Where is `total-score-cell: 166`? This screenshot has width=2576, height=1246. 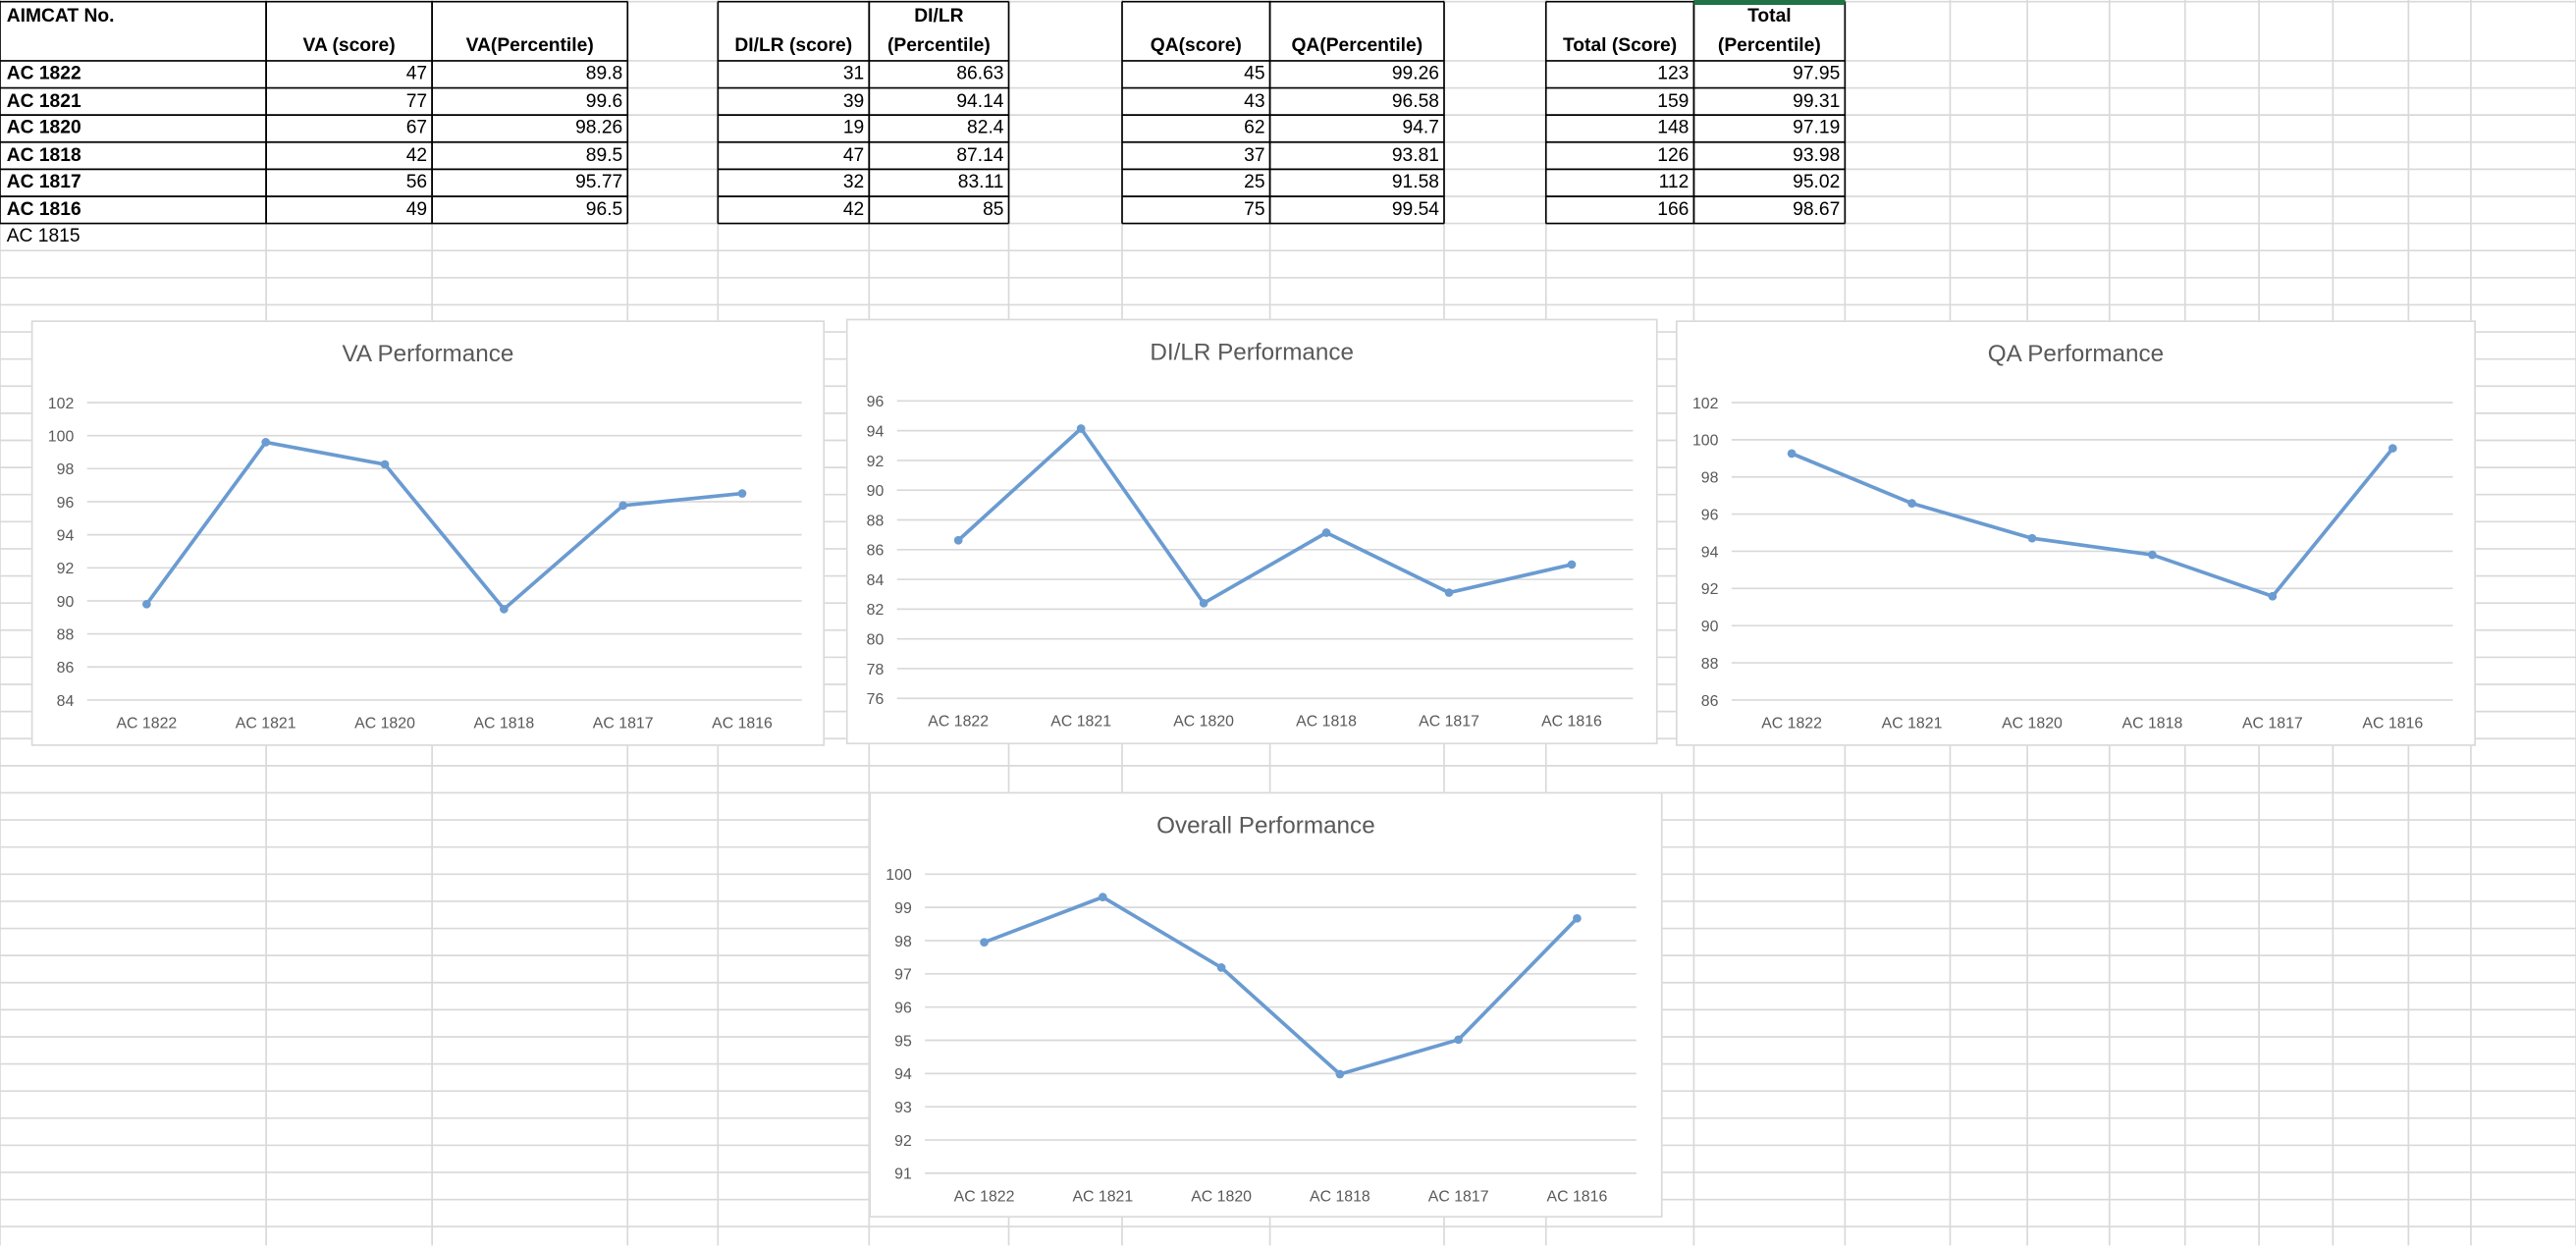
total-score-cell: 166 is located at coordinates (1673, 209).